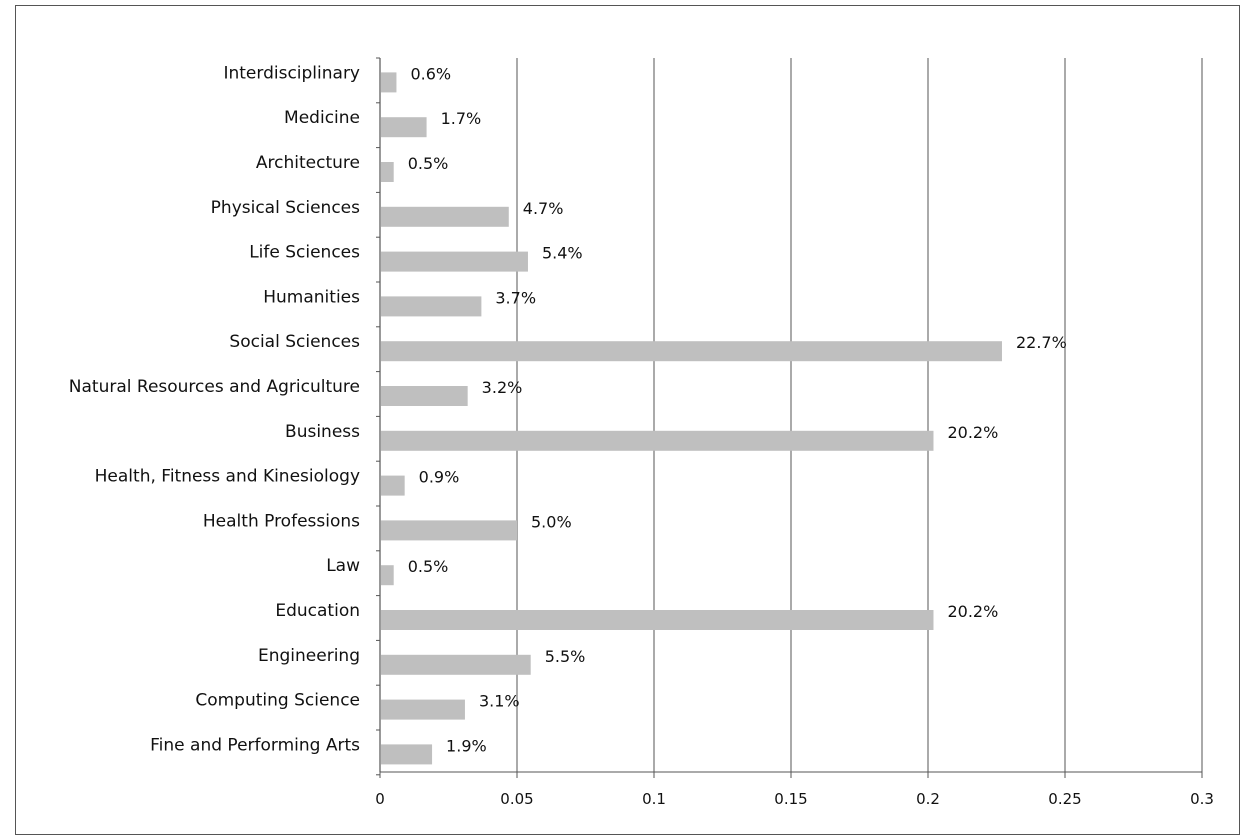 Image resolution: width=1254 pixels, height=835 pixels. Describe the element at coordinates (322, 118) in the screenshot. I see `category-label: Medicine` at that location.